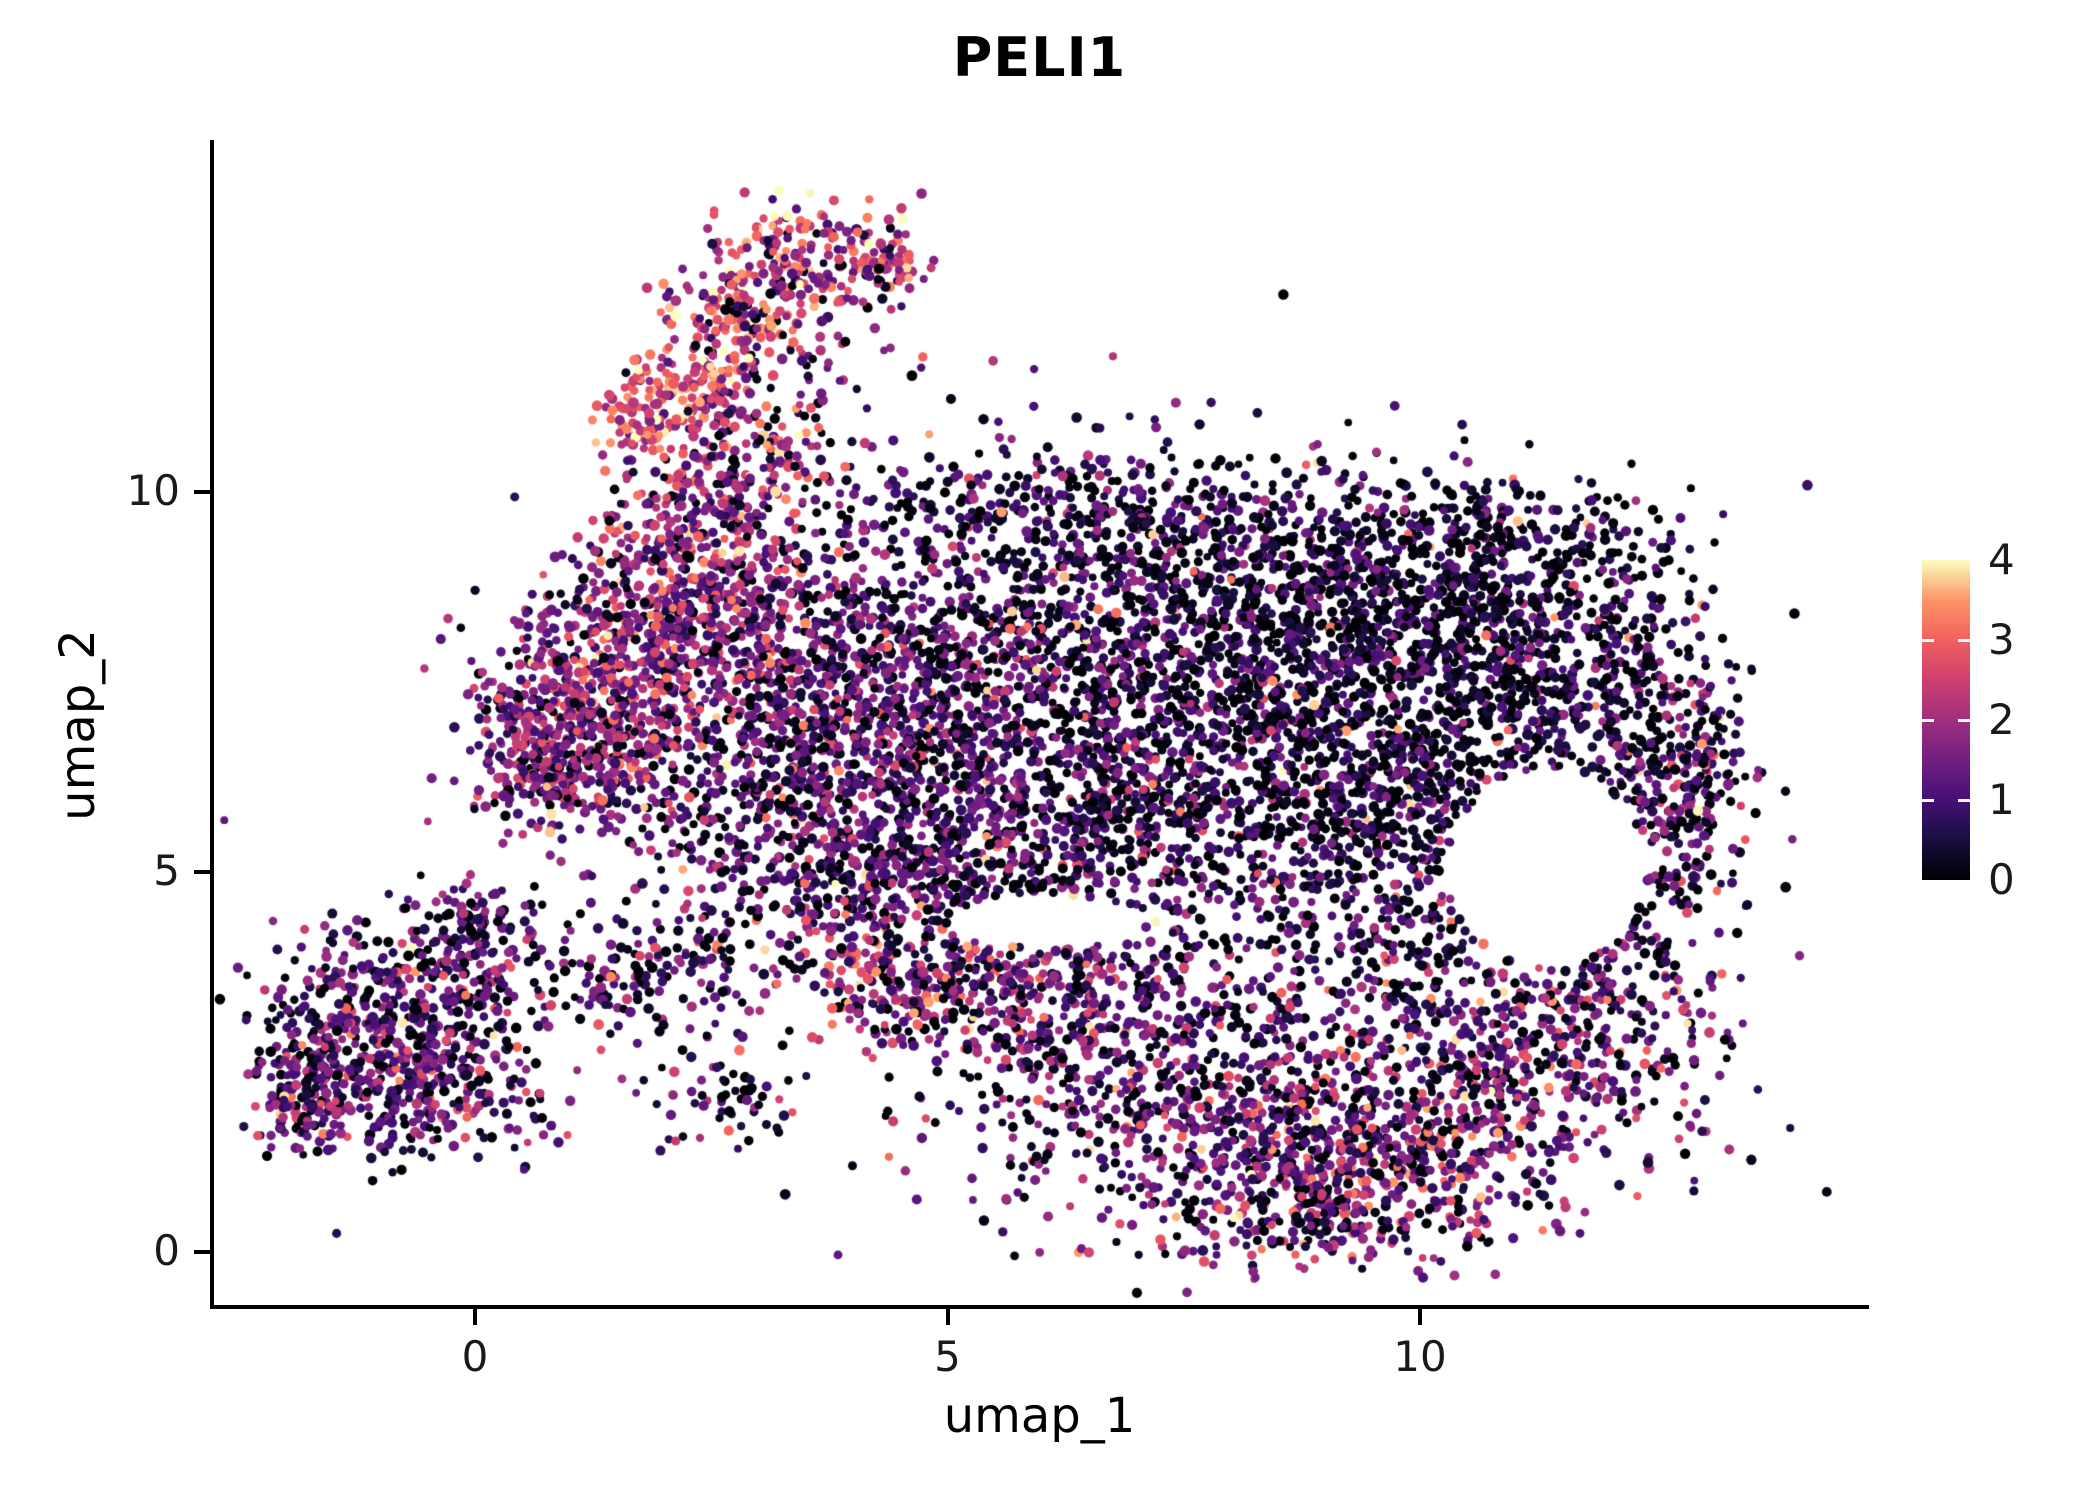 The height and width of the screenshot is (1500, 2100). What do you see at coordinates (78, 725) in the screenshot?
I see `y-axis-label: umap_2` at bounding box center [78, 725].